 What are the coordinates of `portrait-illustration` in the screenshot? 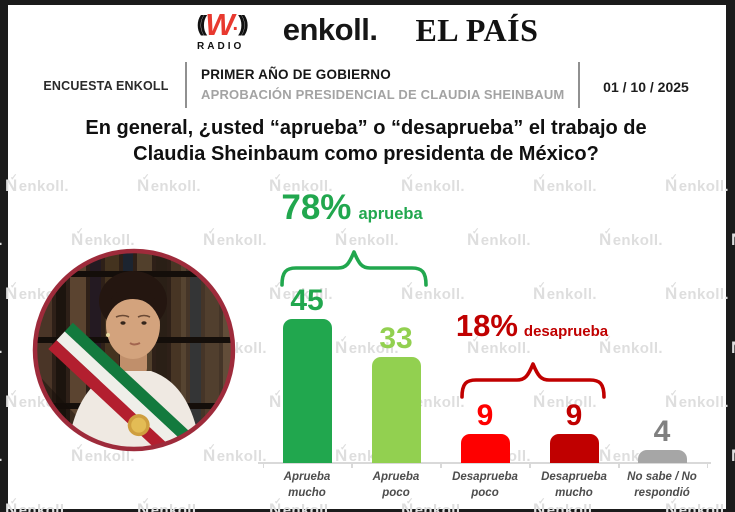 It's located at (134, 350).